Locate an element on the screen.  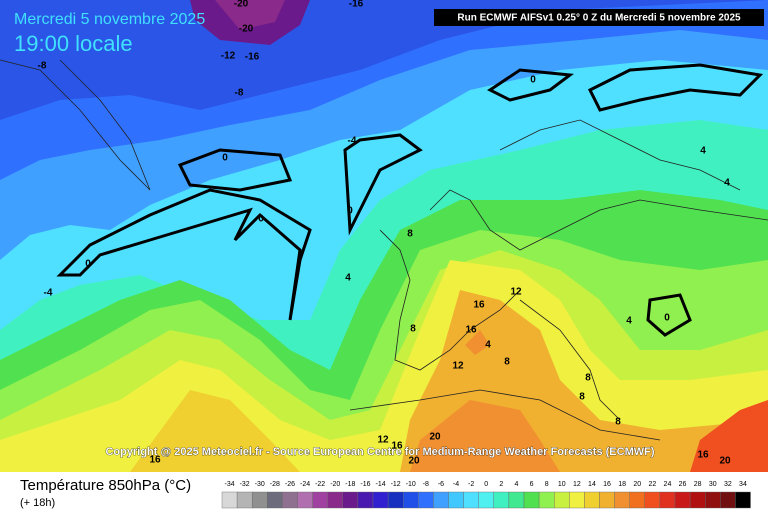
time: 19:00 locale is located at coordinates (73, 43).